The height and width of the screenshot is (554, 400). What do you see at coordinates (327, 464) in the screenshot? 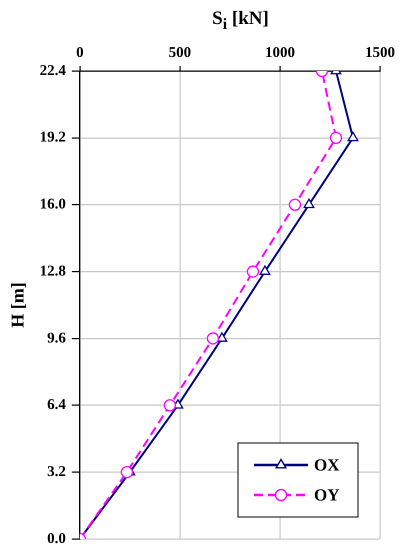
I see `legend-label: OX` at bounding box center [327, 464].